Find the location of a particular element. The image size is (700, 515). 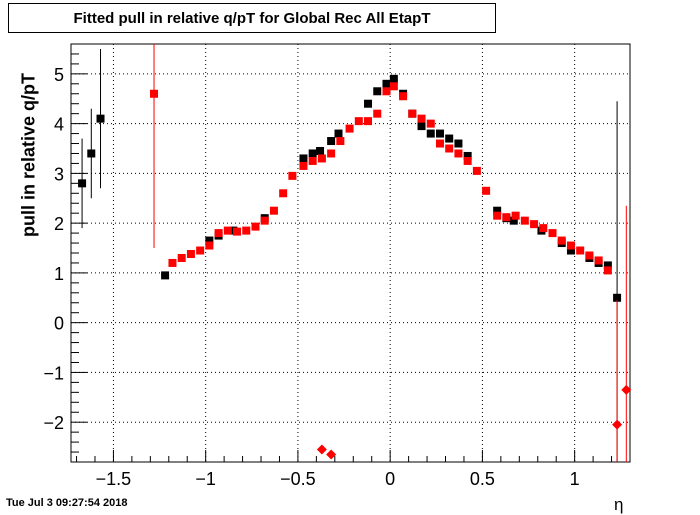

y-tick-label: 0 is located at coordinates (59, 324).